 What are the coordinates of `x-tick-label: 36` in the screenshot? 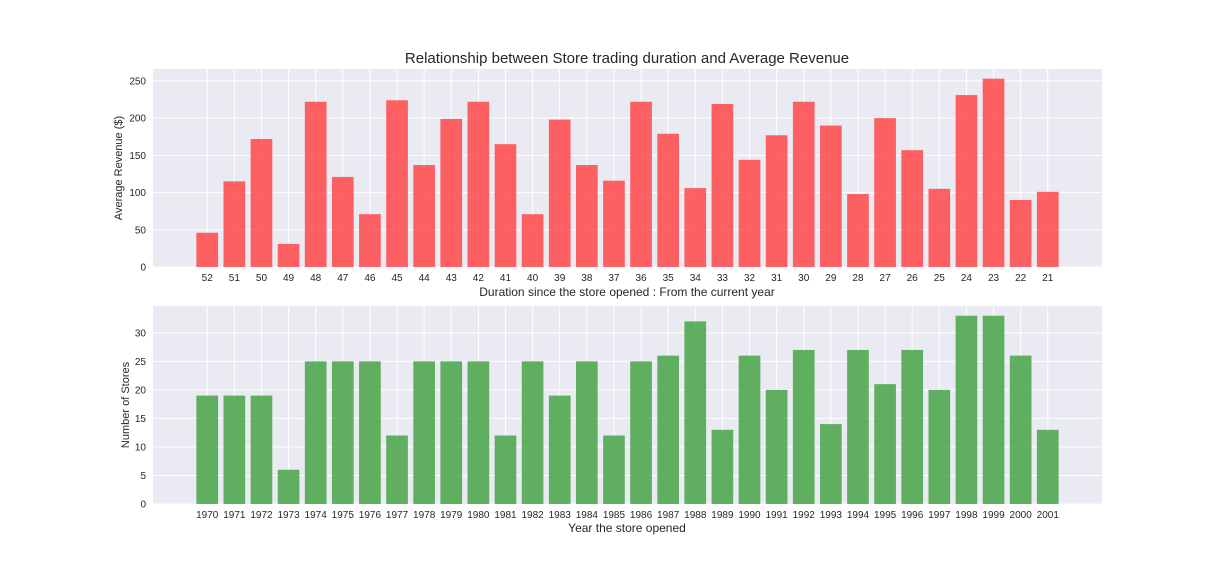 It's located at (641, 278).